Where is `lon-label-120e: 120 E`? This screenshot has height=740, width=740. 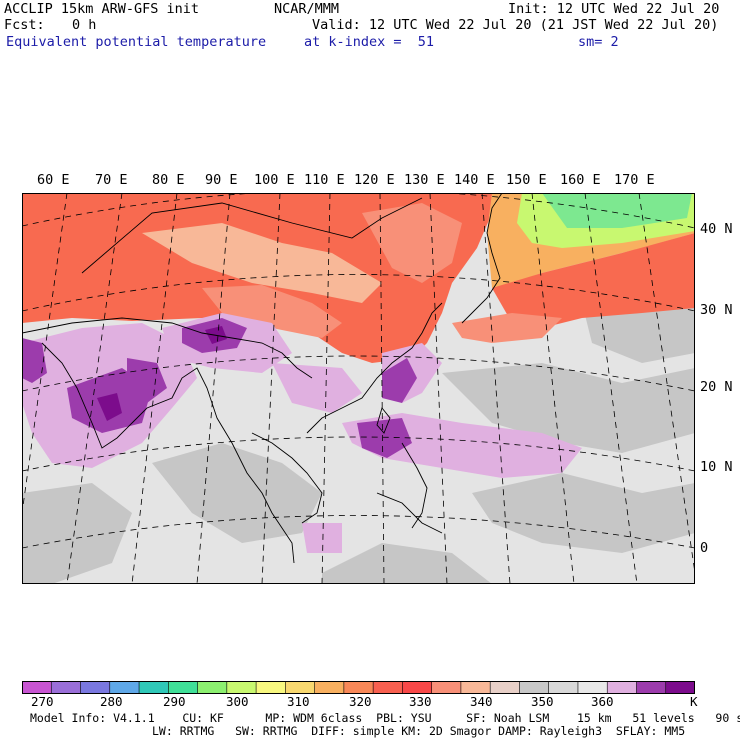 lon-label-120e: 120 E is located at coordinates (374, 180).